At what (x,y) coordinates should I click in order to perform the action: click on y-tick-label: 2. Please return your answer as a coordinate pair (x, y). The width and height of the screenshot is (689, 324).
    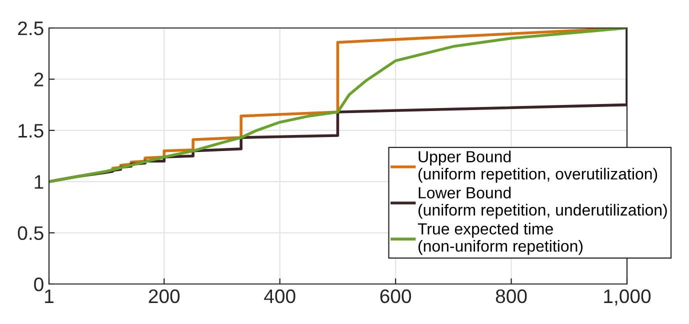
    Looking at the image, I should click on (39, 79).